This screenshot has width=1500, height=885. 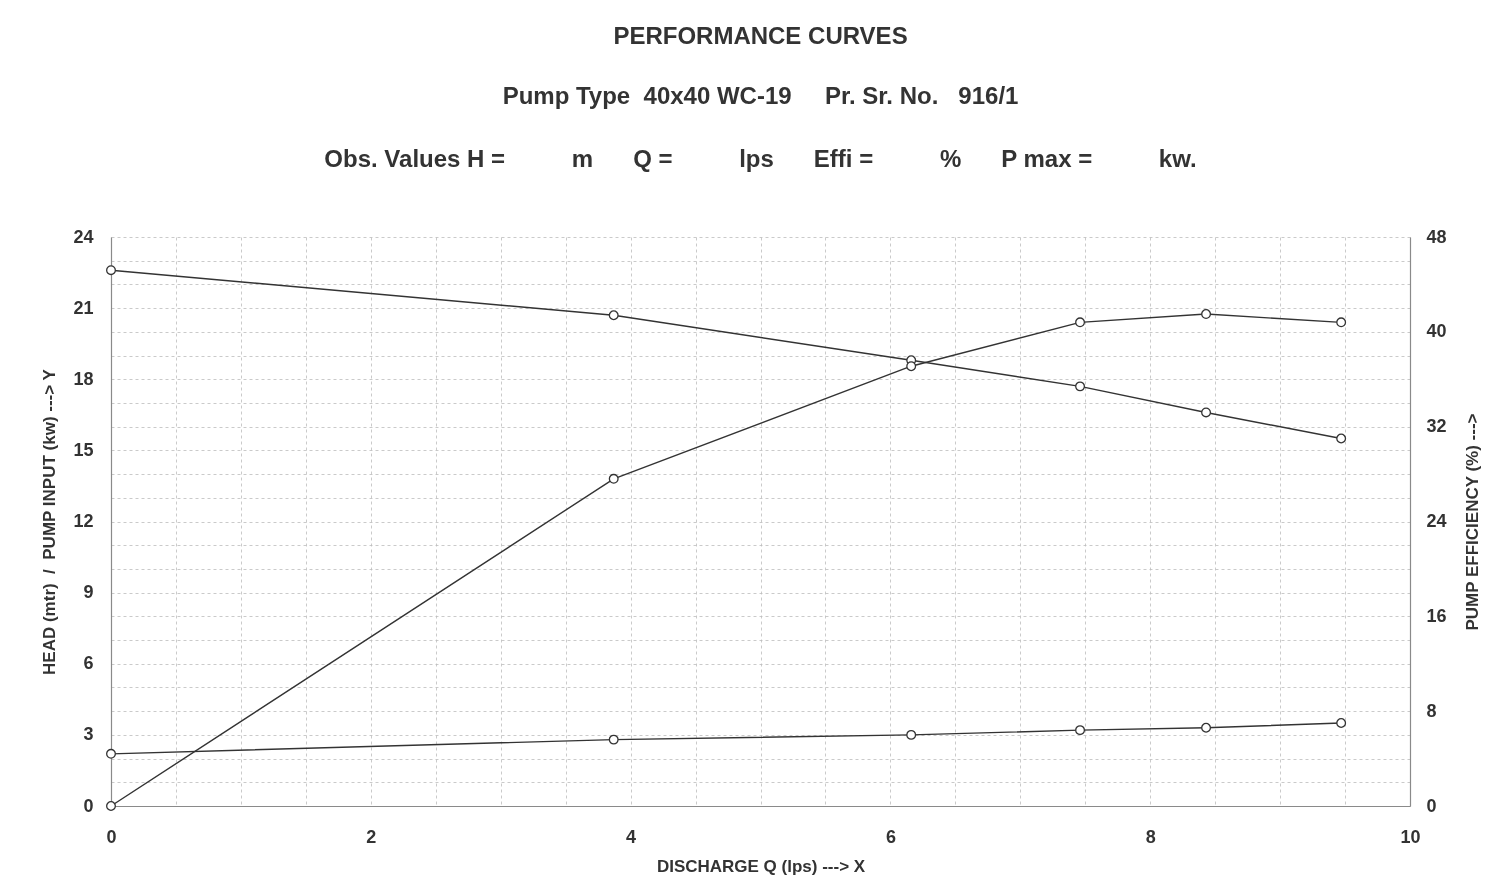 What do you see at coordinates (88, 592) in the screenshot?
I see `y-tick-label: 9` at bounding box center [88, 592].